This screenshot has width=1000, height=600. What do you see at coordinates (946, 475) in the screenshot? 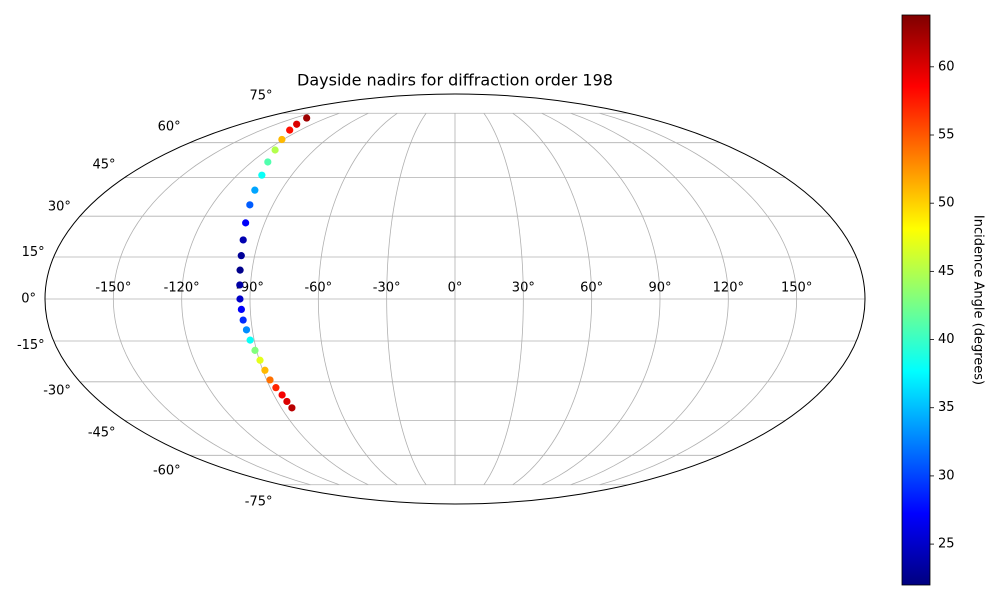
I see `colorbar-tick-label: 30` at bounding box center [946, 475].